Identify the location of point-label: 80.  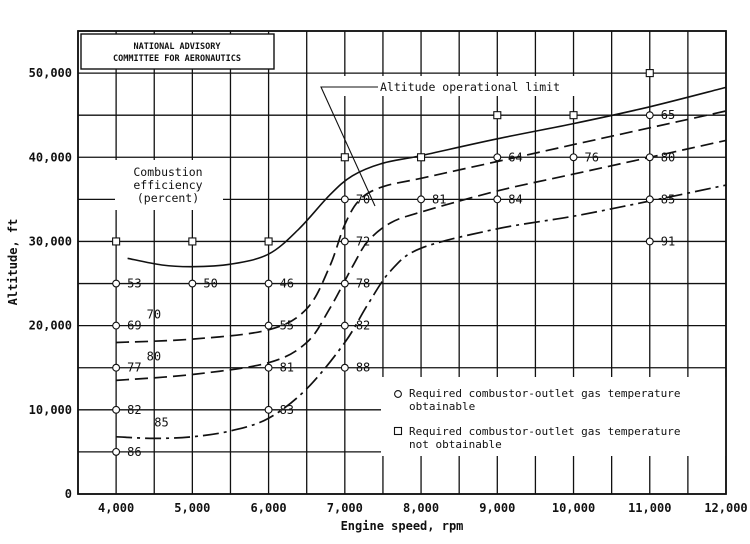
(668, 157).